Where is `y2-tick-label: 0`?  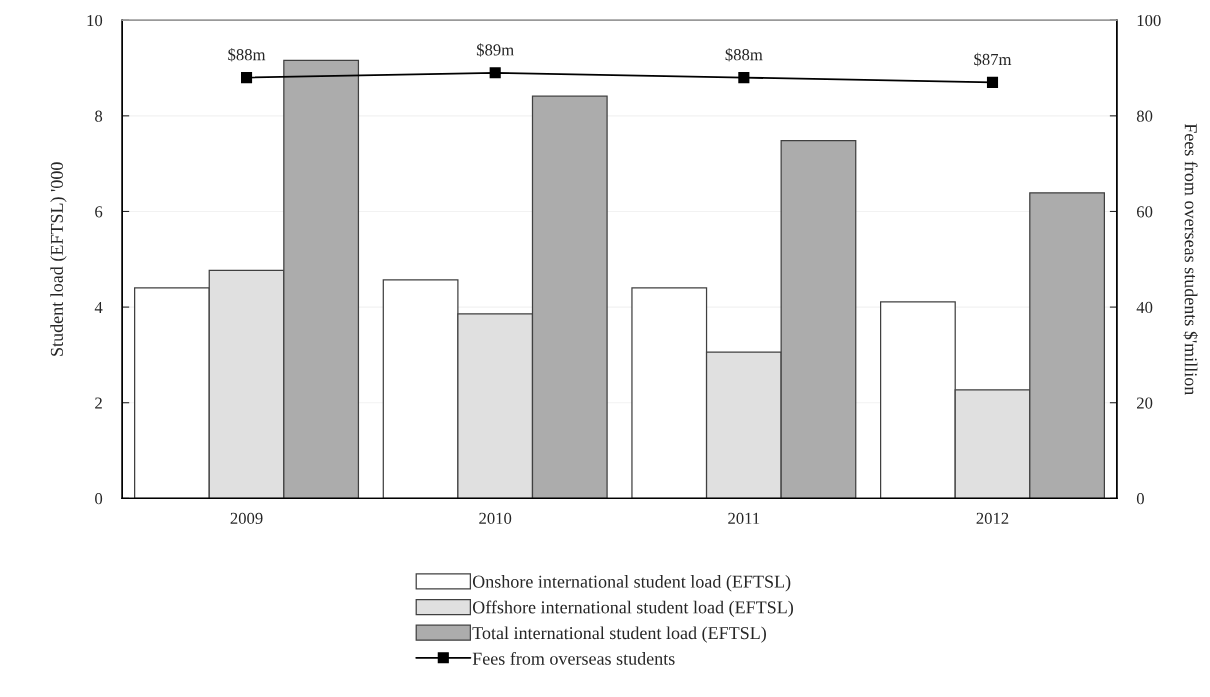
y2-tick-label: 0 is located at coordinates (1140, 499).